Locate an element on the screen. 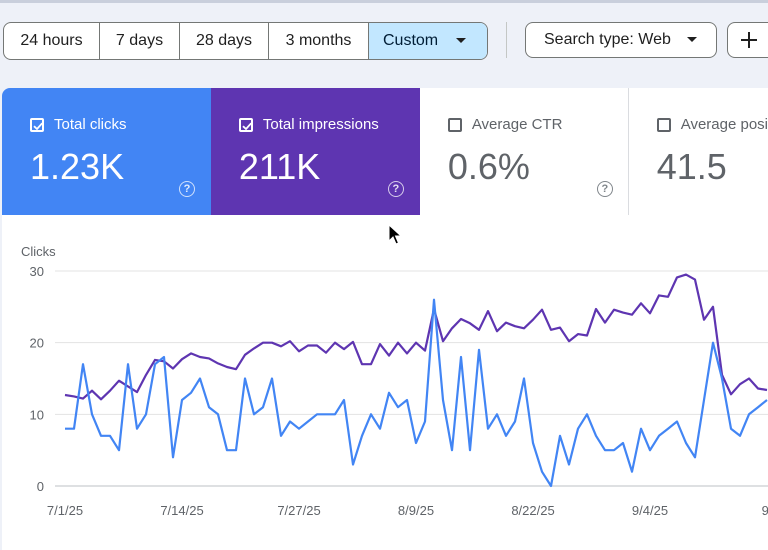 The image size is (768, 550). metric-card-total-impressions: Total impressions 211K ? is located at coordinates (315, 151).